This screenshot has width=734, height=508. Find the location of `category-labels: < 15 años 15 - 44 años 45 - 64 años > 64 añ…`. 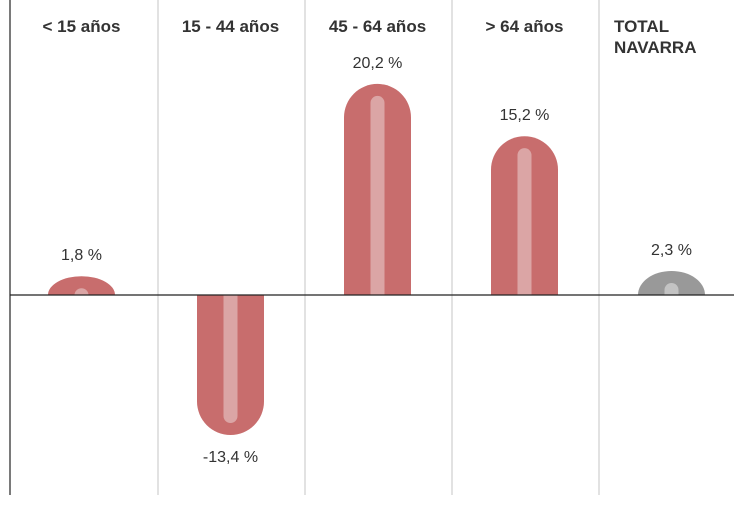

category-labels: < 15 años 15 - 44 años 45 - 64 años > 64 añ… is located at coordinates (370, 37).